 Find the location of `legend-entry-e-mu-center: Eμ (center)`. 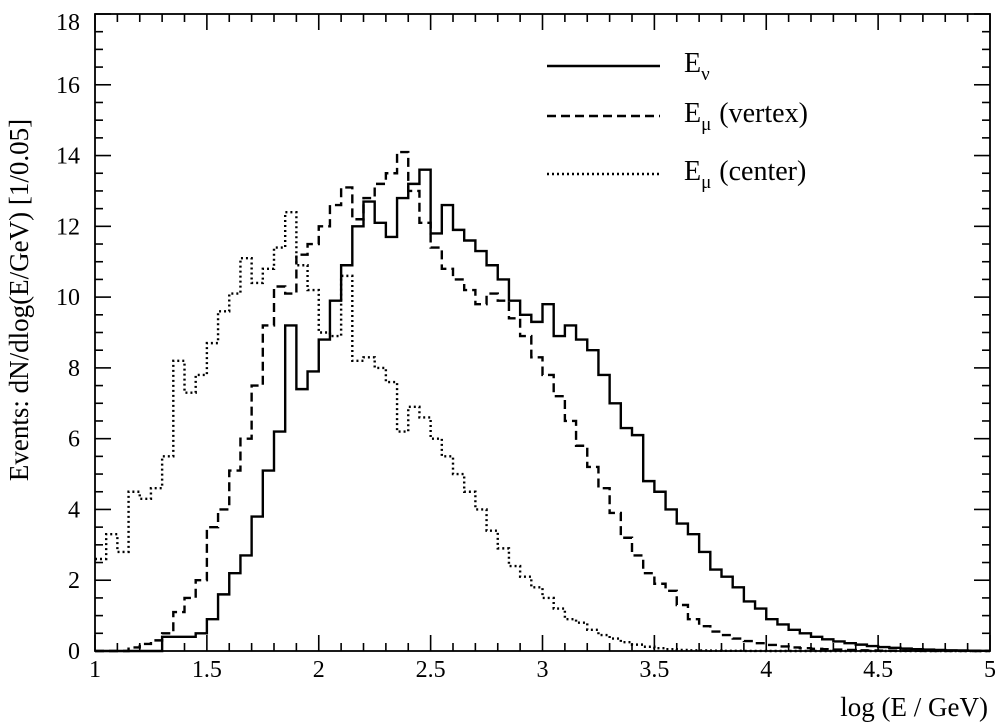

legend-entry-e-mu-center: Eμ (center) is located at coordinates (676, 174).